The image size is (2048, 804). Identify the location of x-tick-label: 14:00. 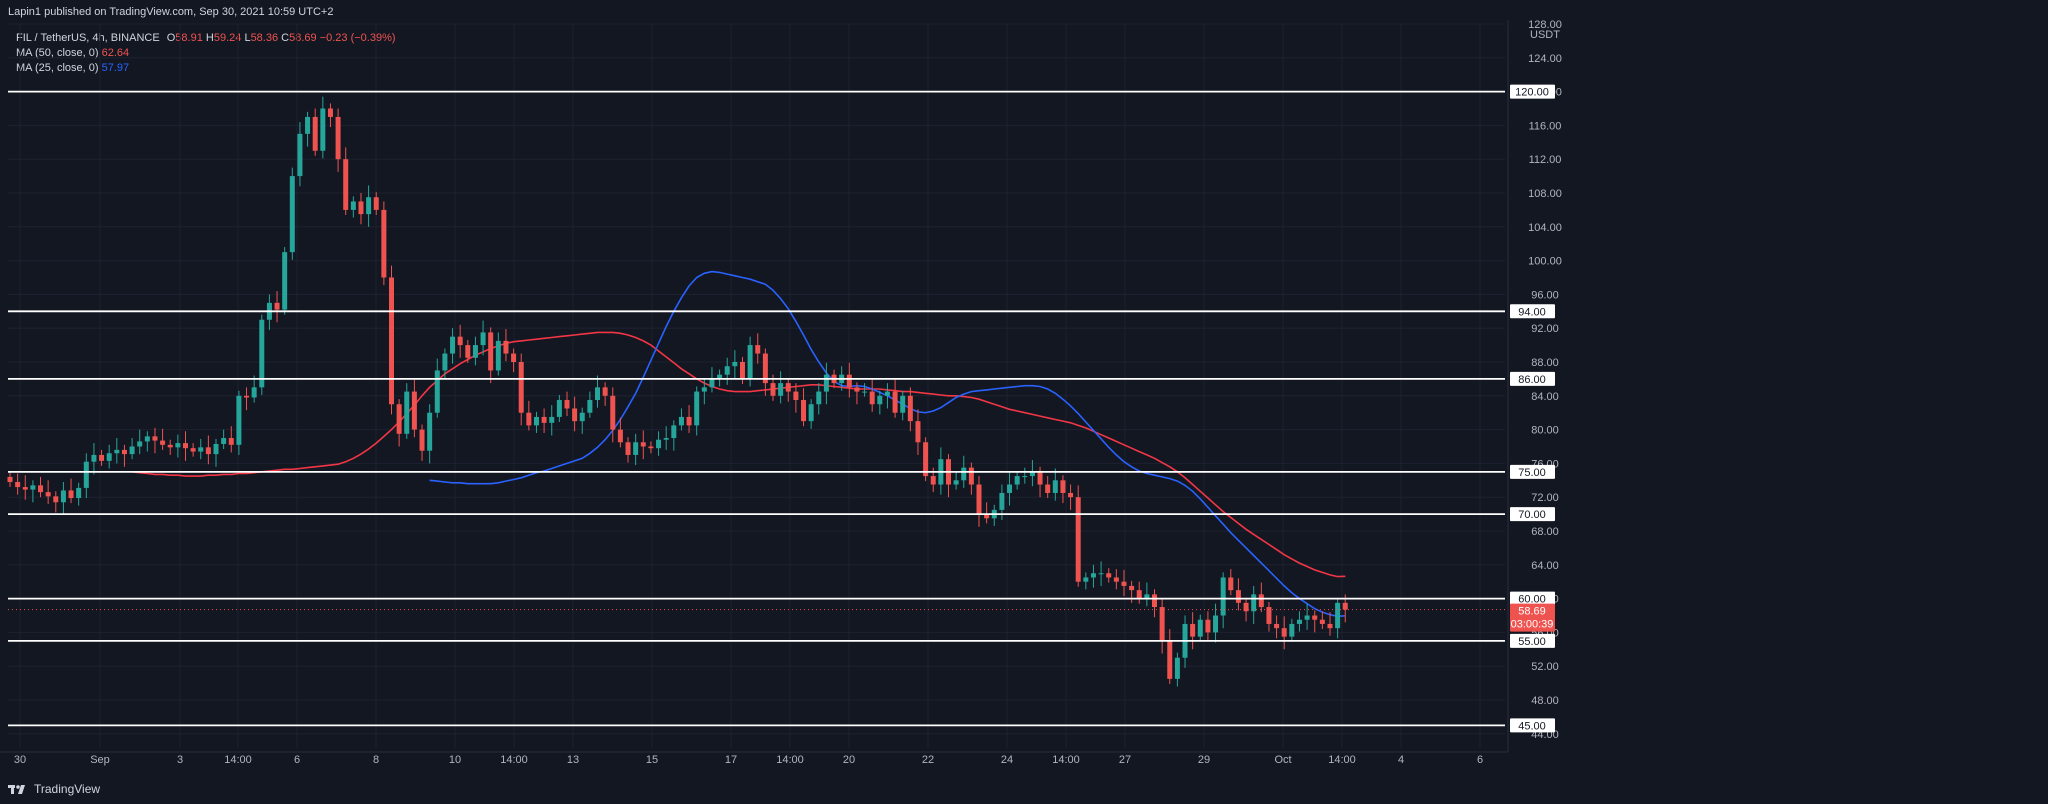
(790, 760).